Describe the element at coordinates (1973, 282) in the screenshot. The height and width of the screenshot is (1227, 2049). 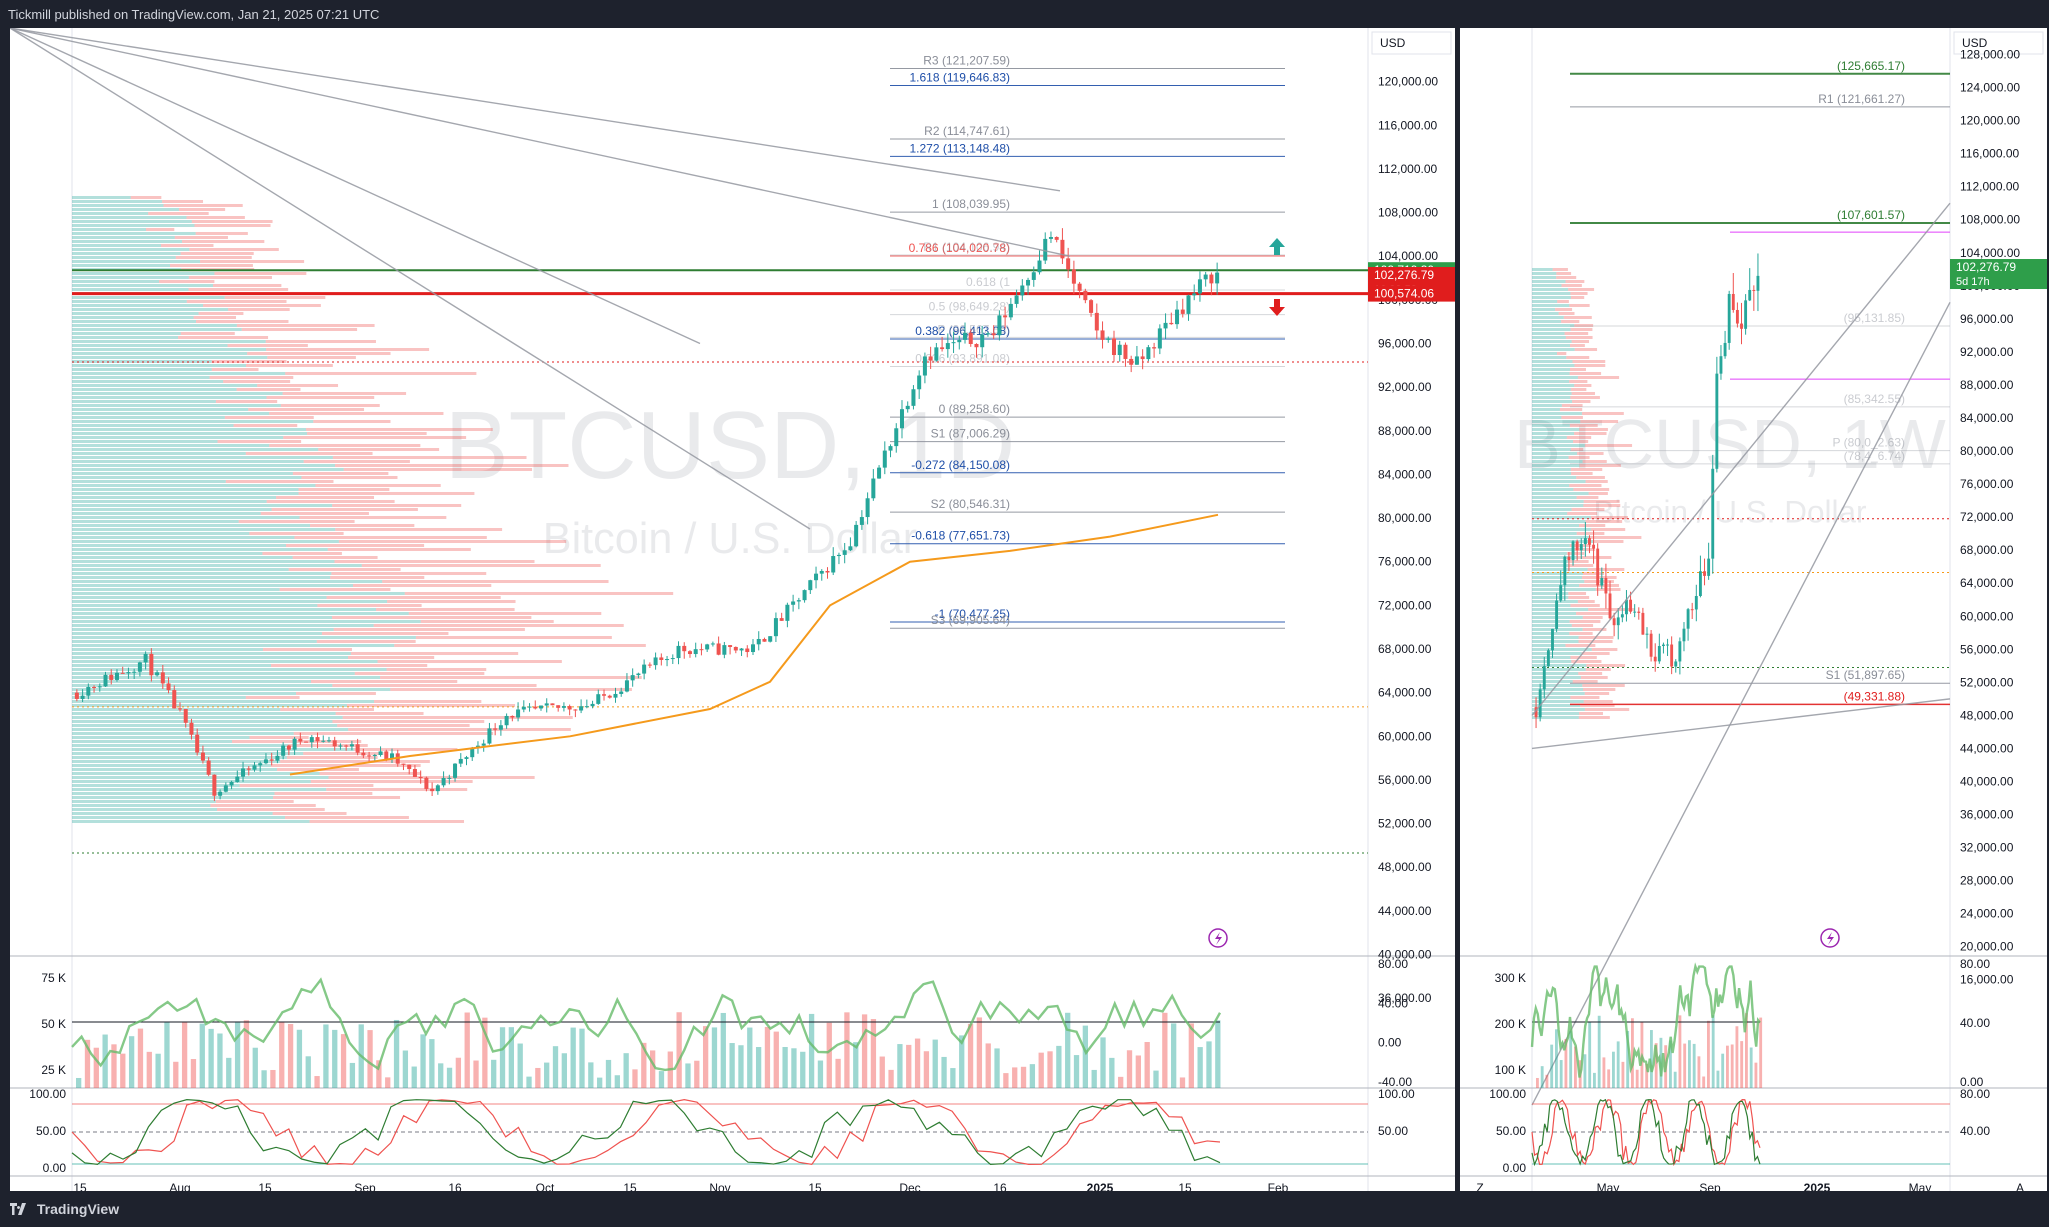
I see `price-badge-countdown: 5d 17h` at that location.